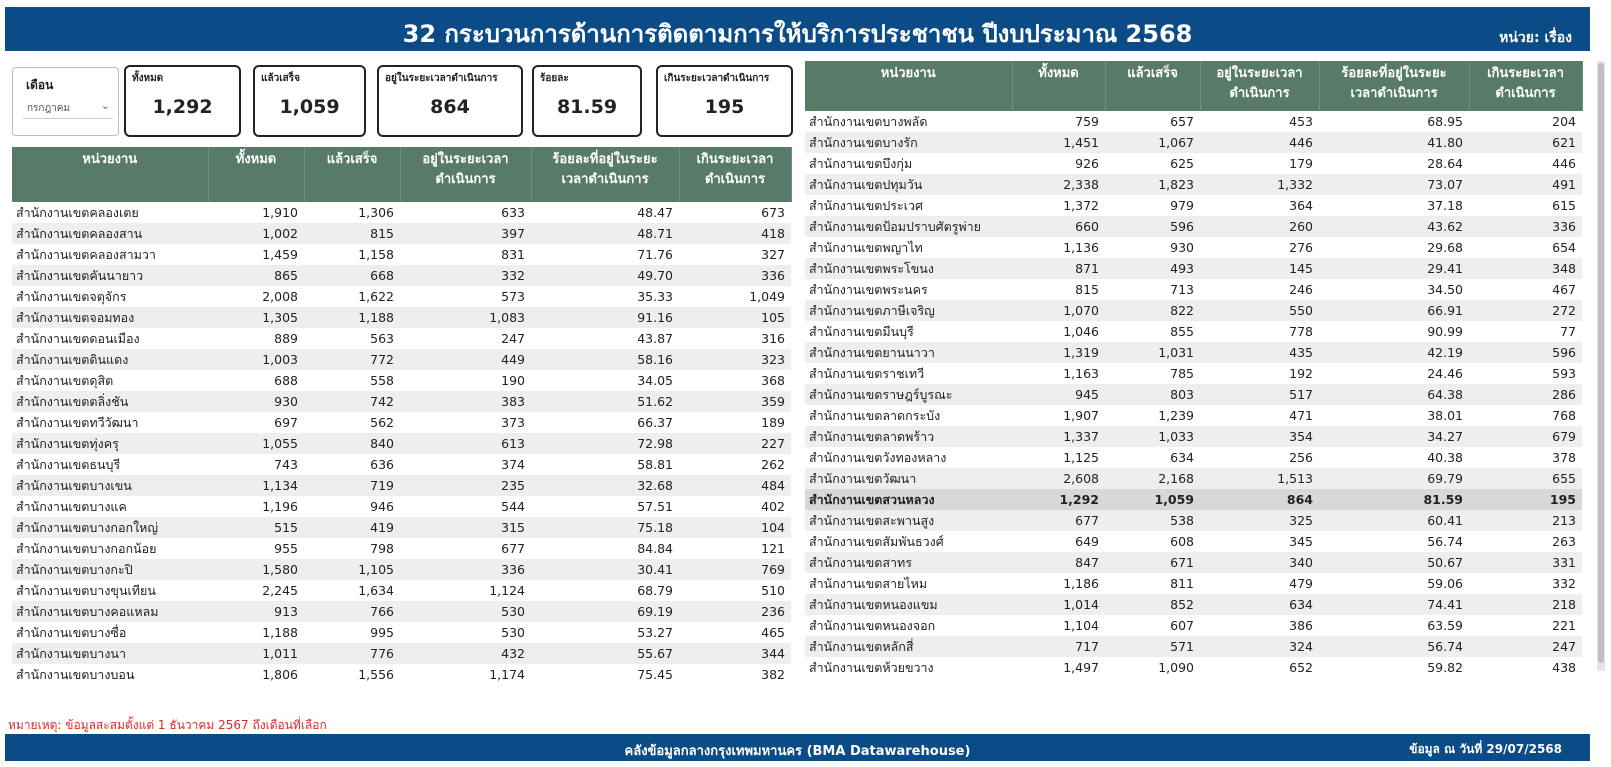  What do you see at coordinates (1445, 583) in the screenshot?
I see `cell-value: 59.06` at bounding box center [1445, 583].